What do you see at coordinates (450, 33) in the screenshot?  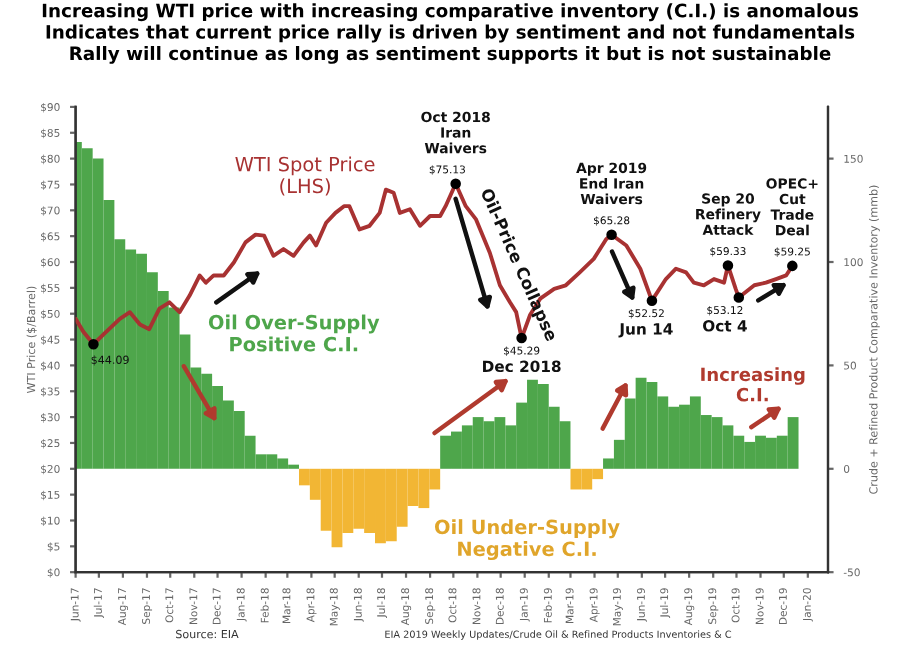 I see `chart-title: Increasing WTI price with increasing comparative inventory (C.I.) is anomalous Indicates that current price rally is driven by sentiment and not fundamentals Rally will continue as long as sentiment supports it but is not sustainable` at bounding box center [450, 33].